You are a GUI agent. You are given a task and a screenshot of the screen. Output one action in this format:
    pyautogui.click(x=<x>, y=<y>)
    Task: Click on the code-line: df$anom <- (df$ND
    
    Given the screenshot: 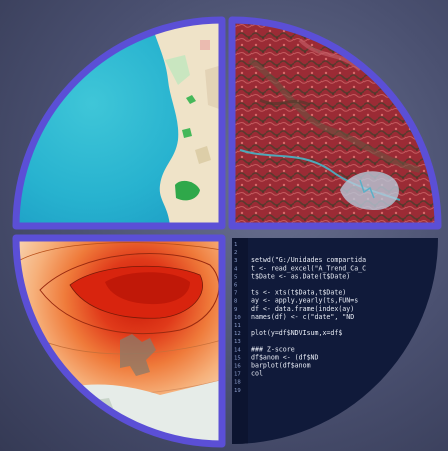 What is the action you would take?
    pyautogui.click(x=285, y=357)
    